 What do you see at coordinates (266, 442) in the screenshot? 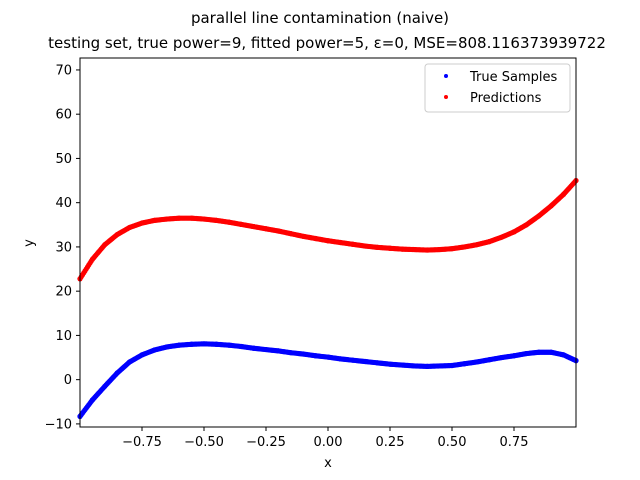
I see `x-tick-label: −0.25` at bounding box center [266, 442].